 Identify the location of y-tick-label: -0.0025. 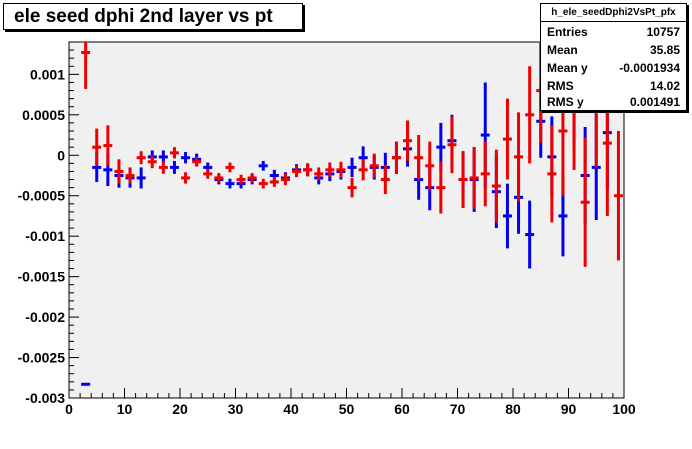
(42, 358).